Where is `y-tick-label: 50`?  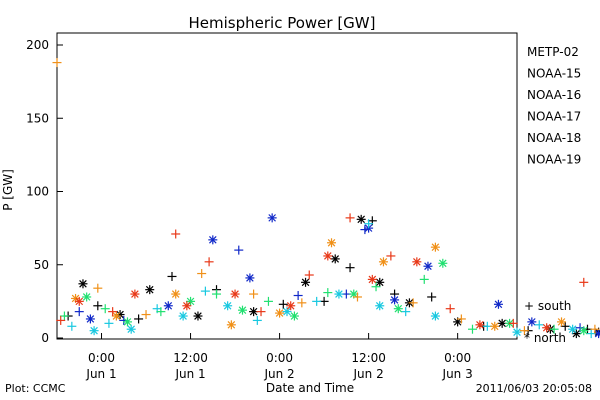
y-tick-label: 50 is located at coordinates (41, 265).